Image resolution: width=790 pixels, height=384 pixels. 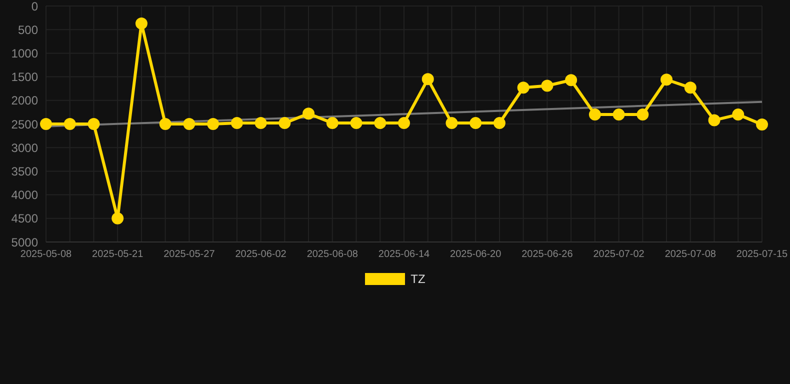 I want to click on y-tick-label: 500, so click(x=28, y=29).